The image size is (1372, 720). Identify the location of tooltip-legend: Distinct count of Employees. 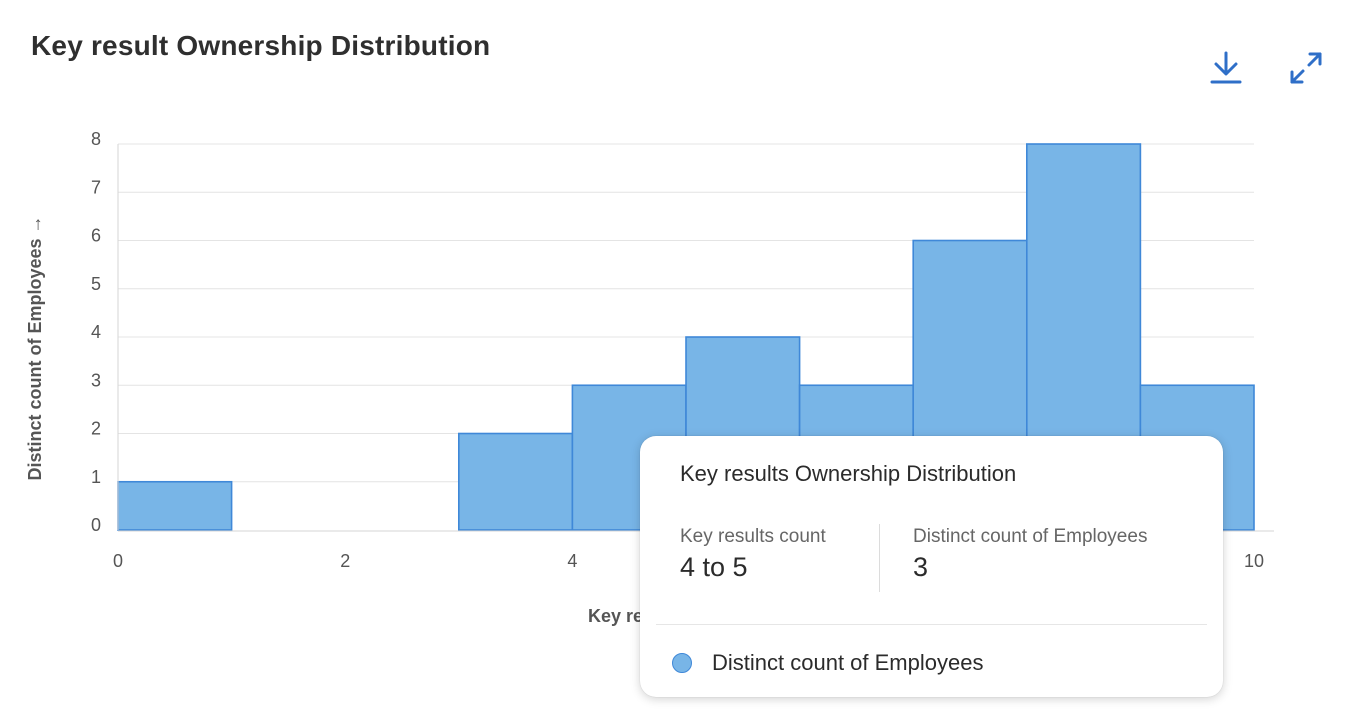
(827, 663).